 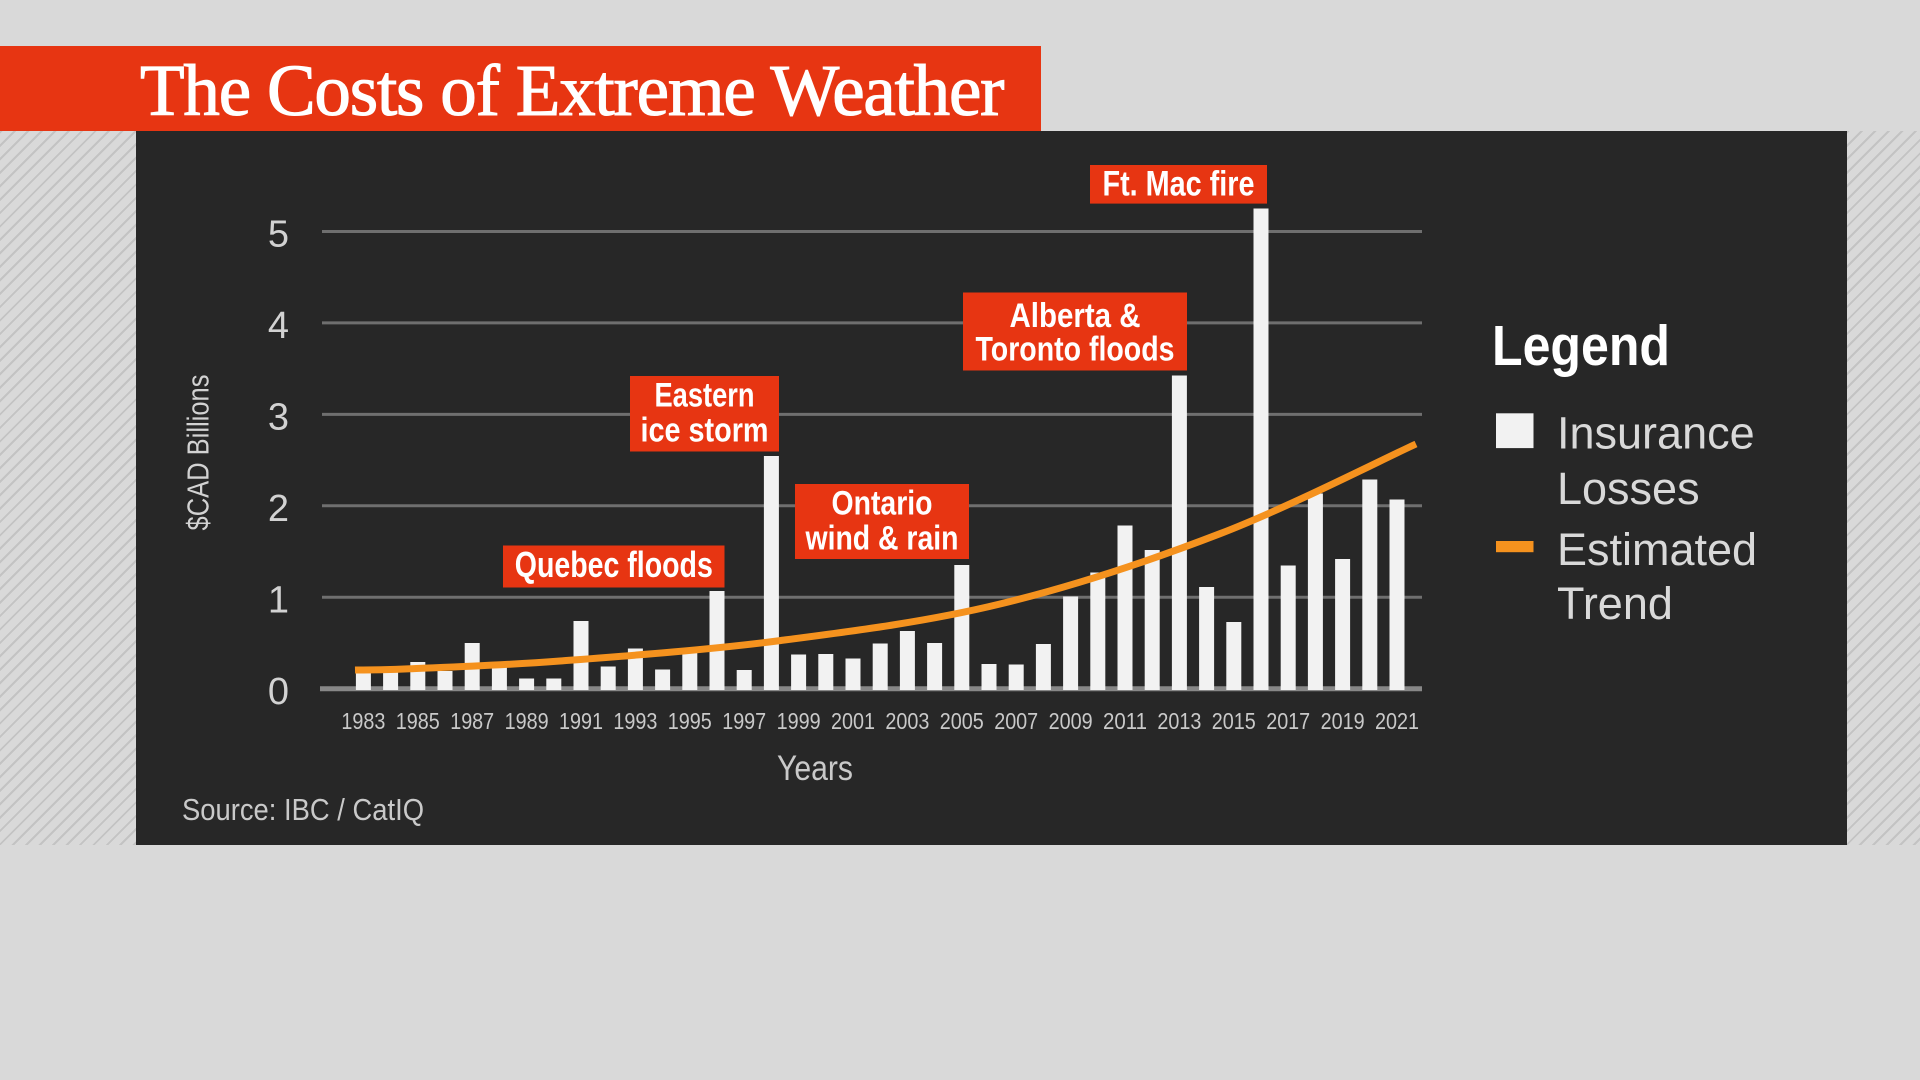 I want to click on svg-text: 1999, so click(x=799, y=721).